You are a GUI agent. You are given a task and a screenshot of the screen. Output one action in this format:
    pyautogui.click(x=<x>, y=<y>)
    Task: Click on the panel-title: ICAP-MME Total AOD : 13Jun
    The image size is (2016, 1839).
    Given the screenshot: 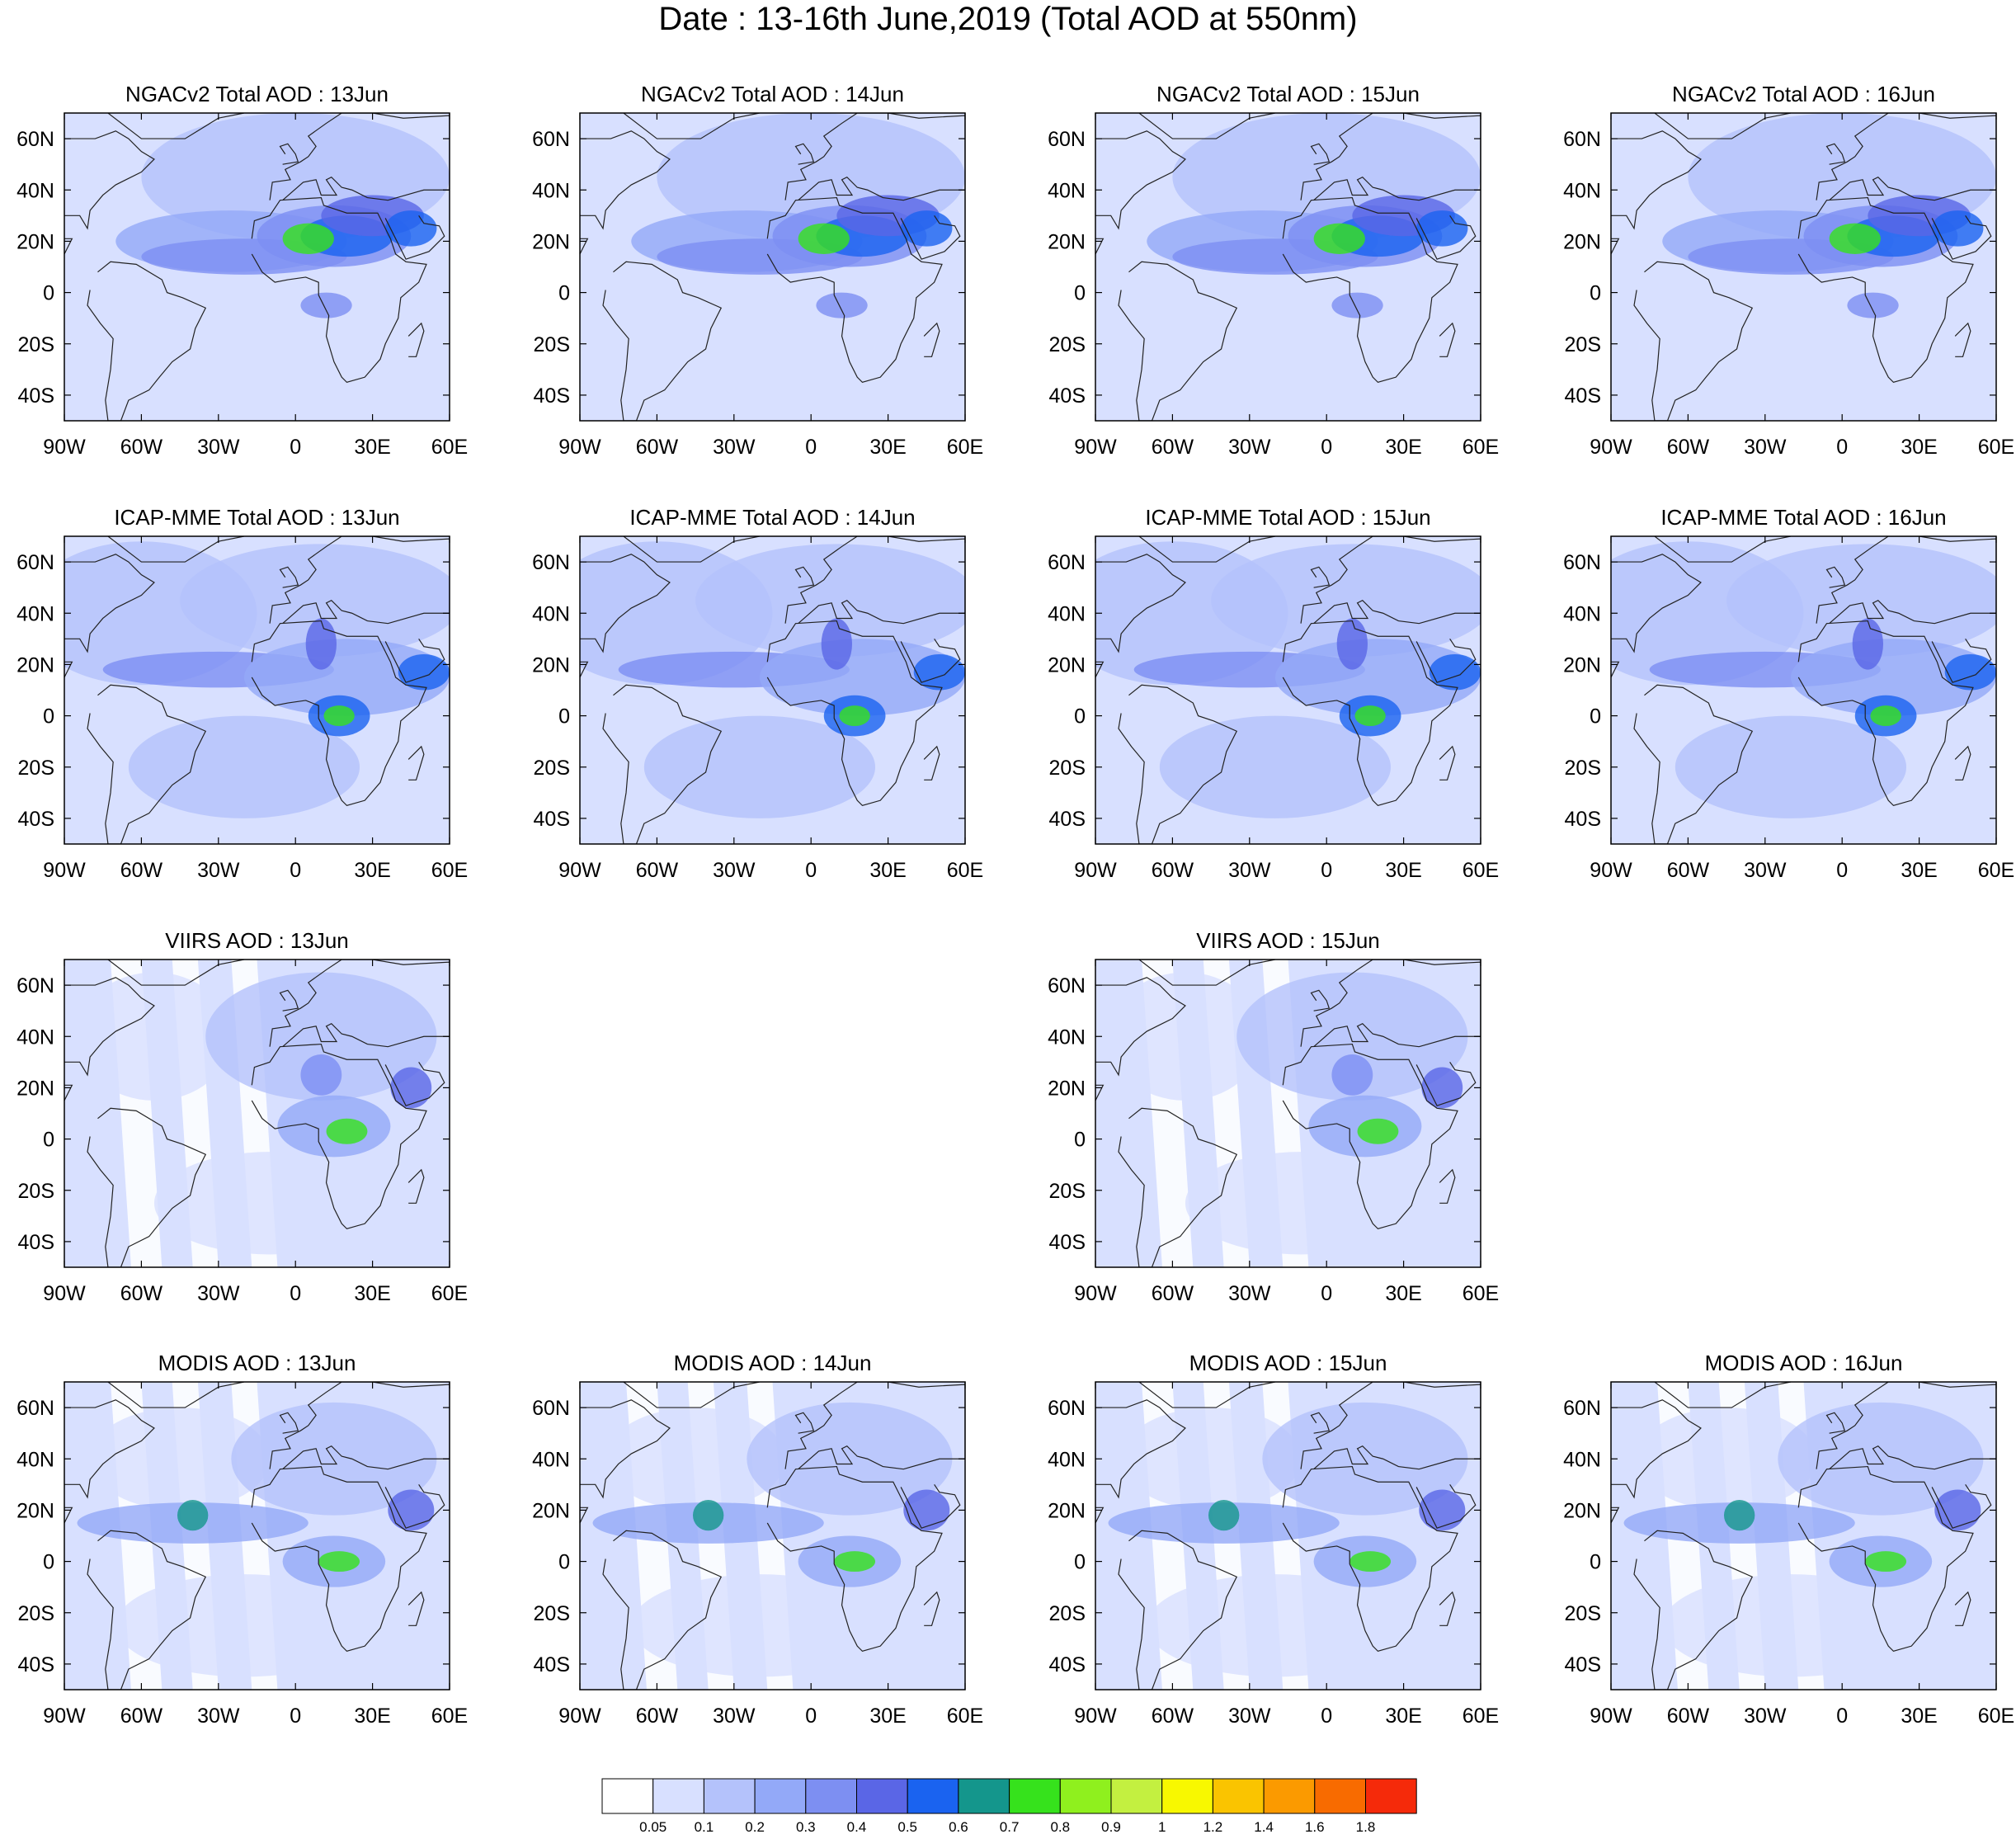 What is the action you would take?
    pyautogui.click(x=256, y=517)
    